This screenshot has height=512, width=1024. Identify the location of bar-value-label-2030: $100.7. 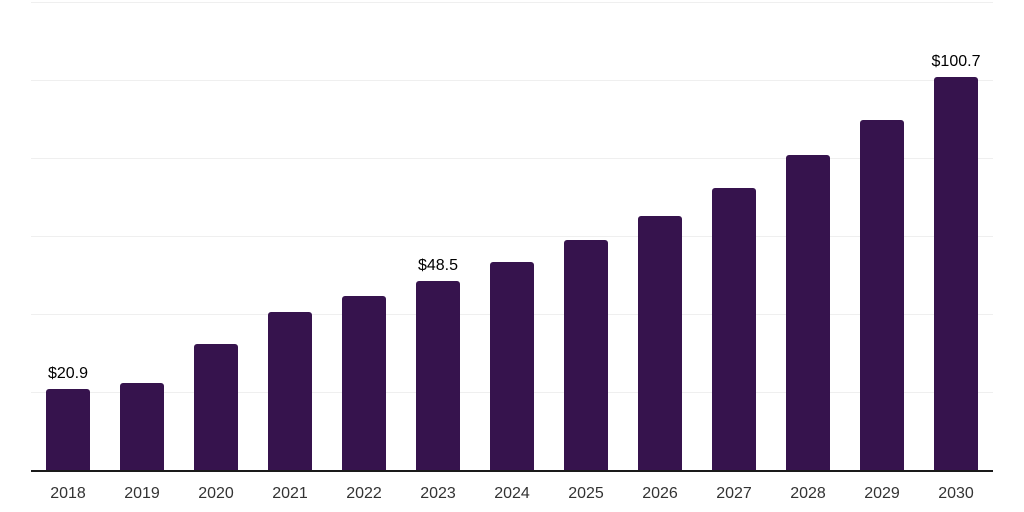
(956, 62).